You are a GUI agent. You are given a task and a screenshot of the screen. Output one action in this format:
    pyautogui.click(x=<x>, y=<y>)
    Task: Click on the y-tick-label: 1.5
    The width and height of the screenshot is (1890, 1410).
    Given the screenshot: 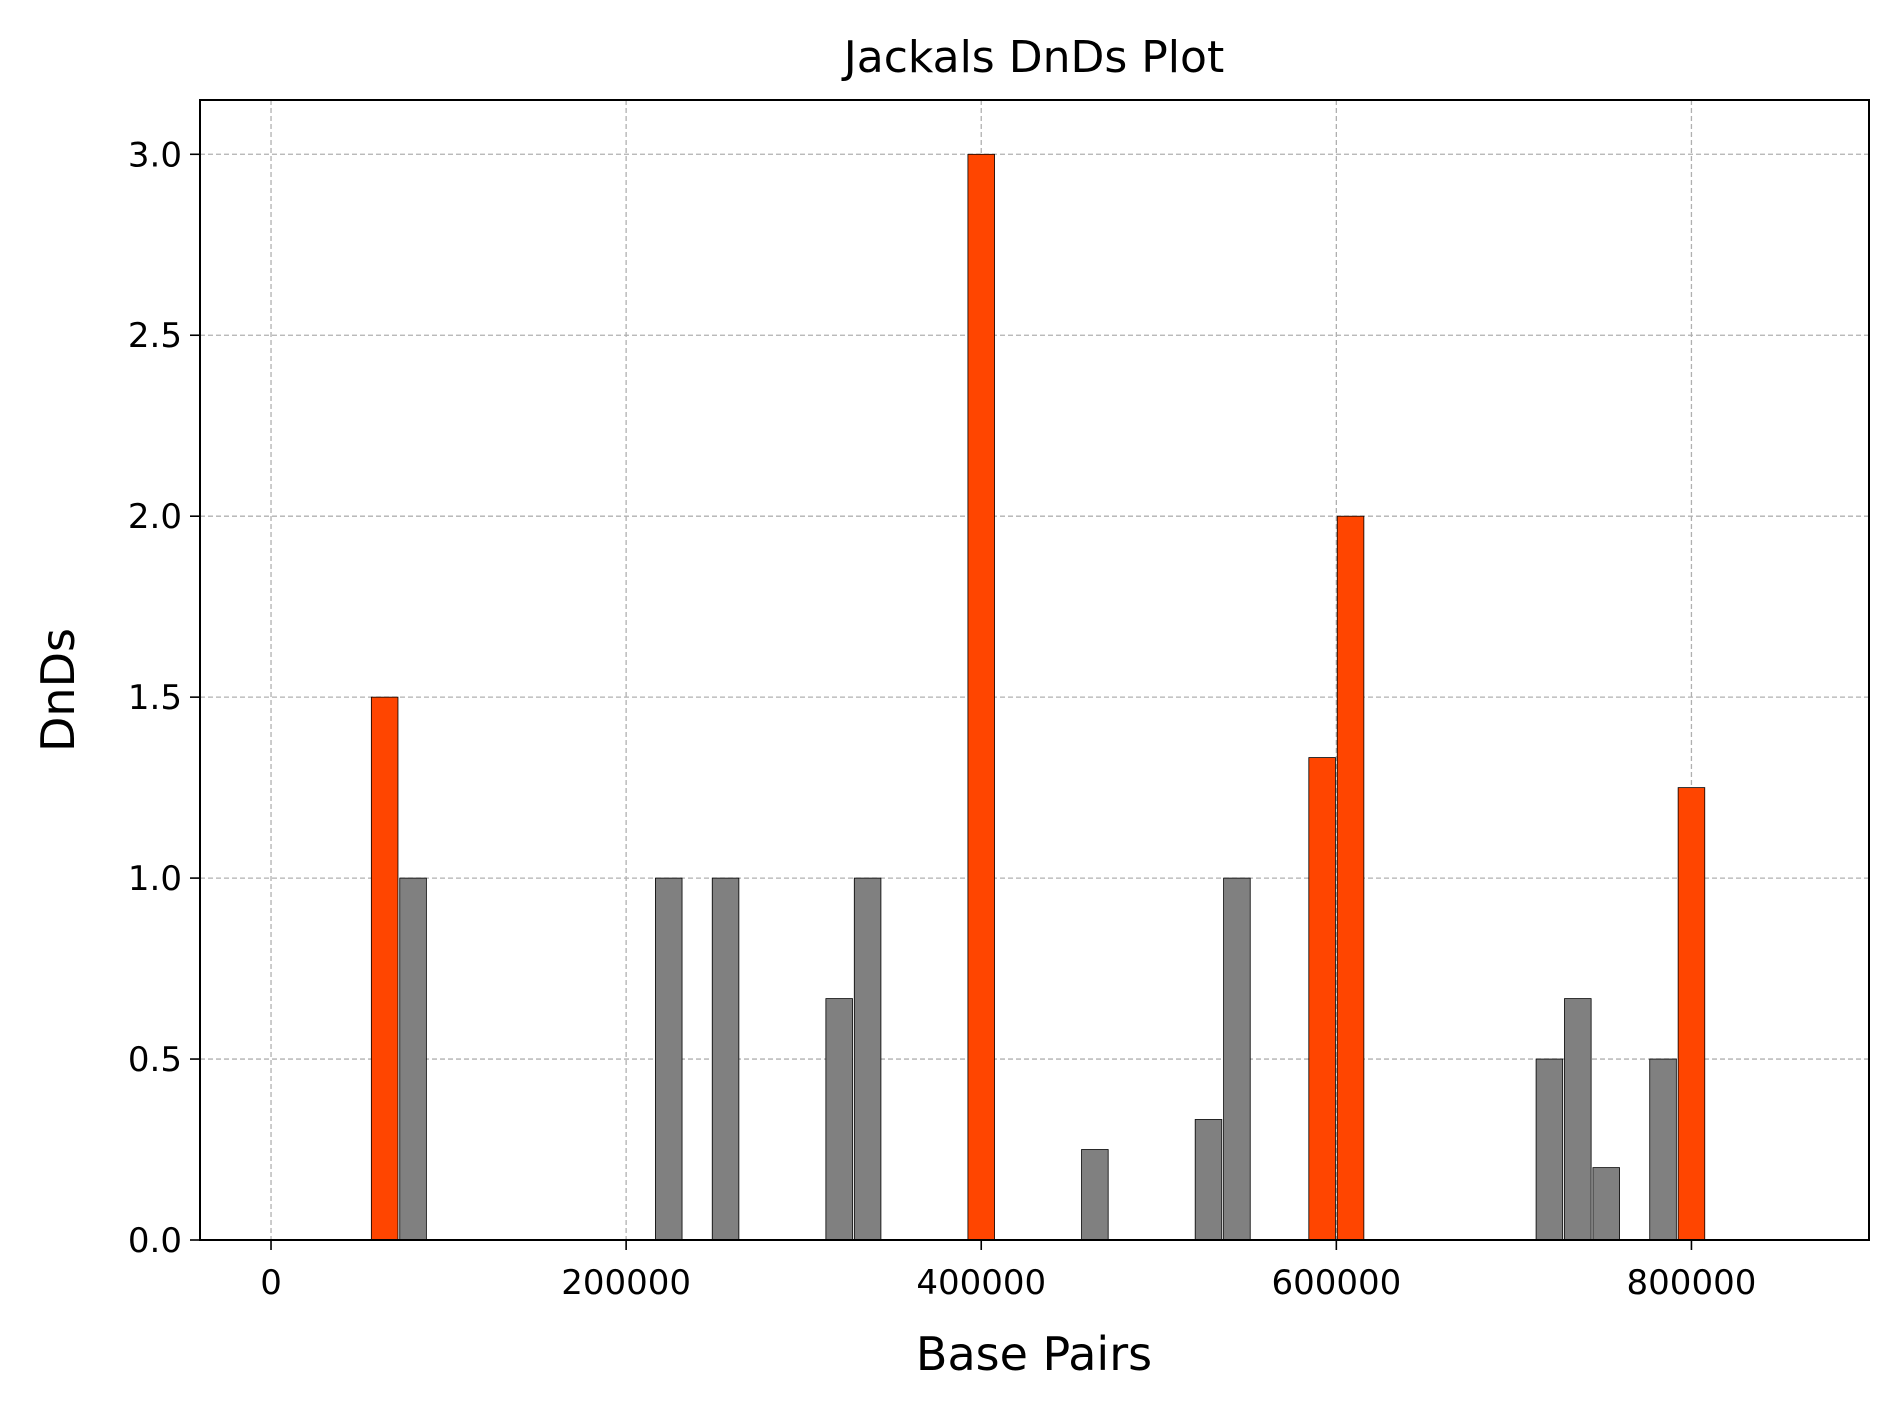 What is the action you would take?
    pyautogui.click(x=155, y=698)
    